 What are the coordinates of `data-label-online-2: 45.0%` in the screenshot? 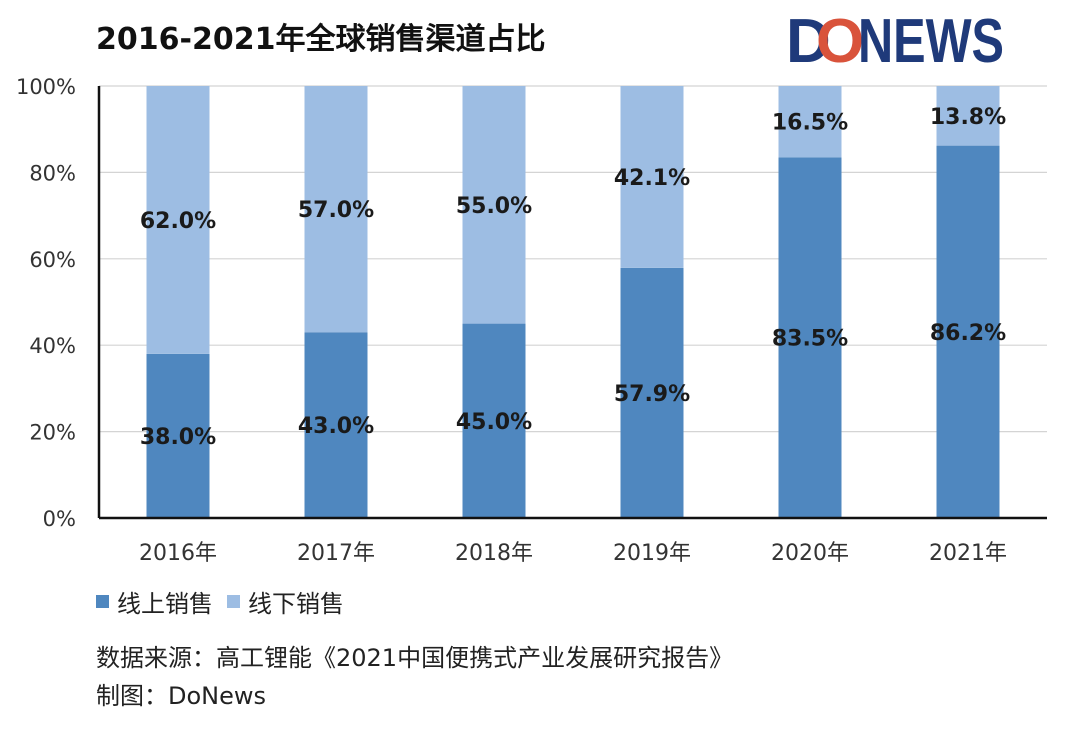 It's located at (494, 422).